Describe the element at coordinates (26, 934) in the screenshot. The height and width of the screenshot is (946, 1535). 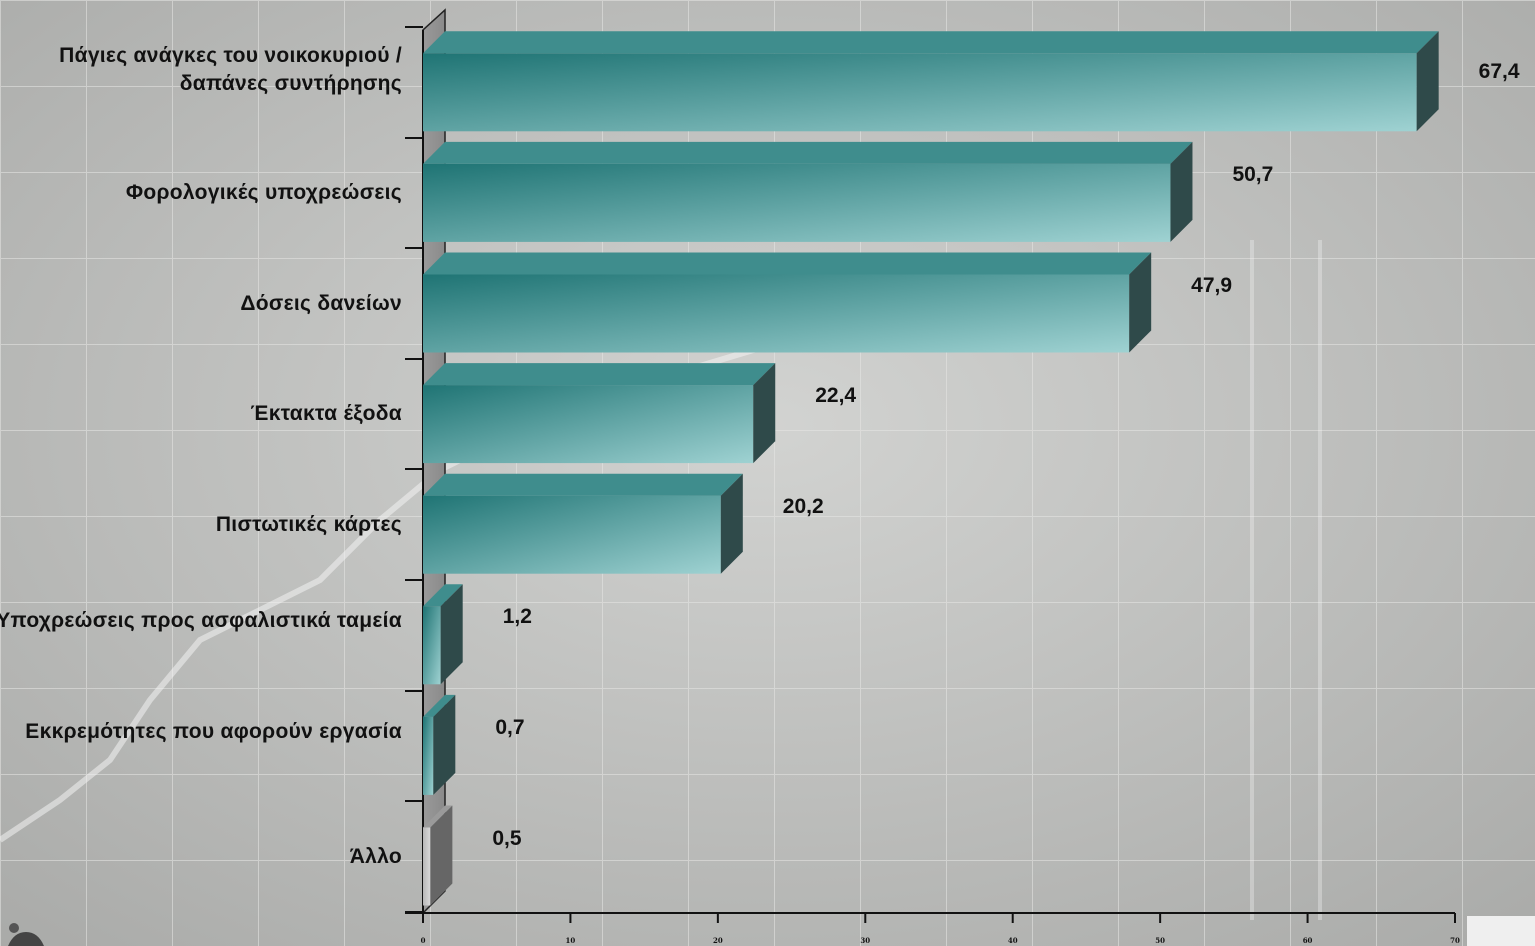
I see `logo-icon` at that location.